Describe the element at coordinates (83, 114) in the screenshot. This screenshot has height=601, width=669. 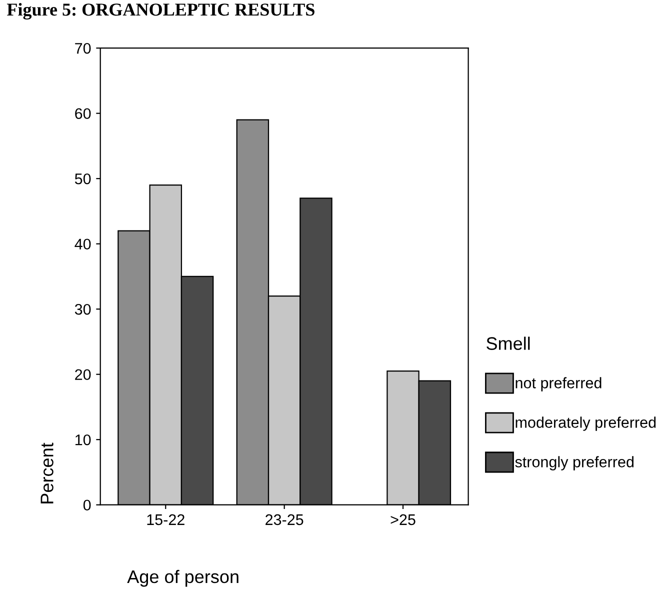
I see `y-tick-label: 60` at that location.